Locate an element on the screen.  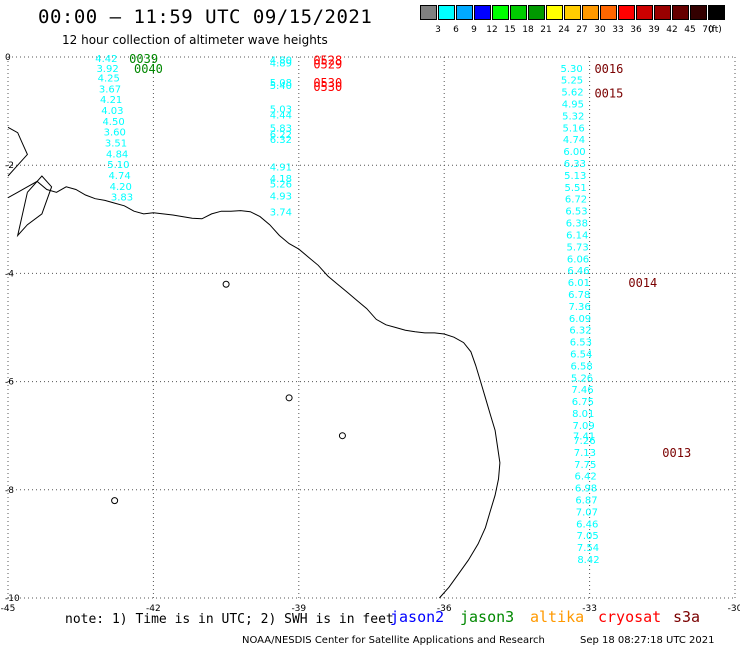
wave-height-value: 4.80 is located at coordinates (281, 61).